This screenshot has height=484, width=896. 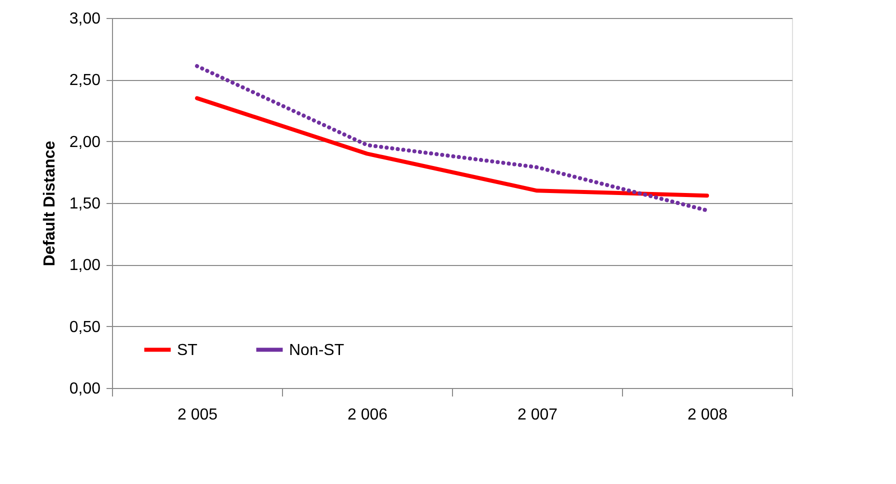 I want to click on line-series, so click(x=452, y=147).